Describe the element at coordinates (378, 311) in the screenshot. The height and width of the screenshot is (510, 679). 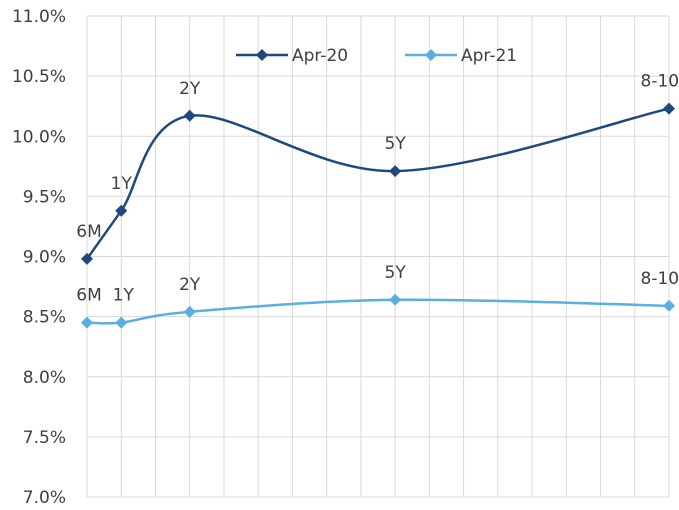
I see `series-line` at that location.